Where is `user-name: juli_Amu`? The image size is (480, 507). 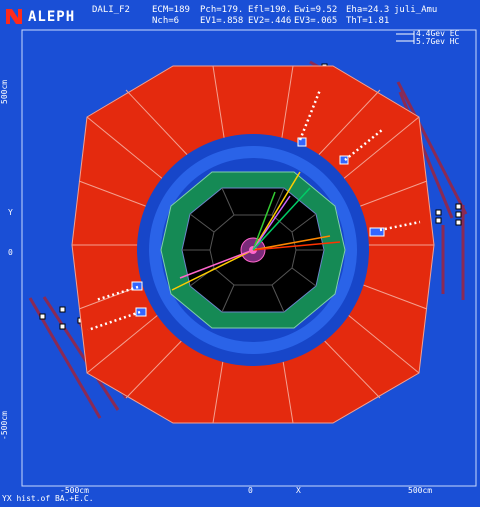
user-name: juli_Amu is located at coordinates (416, 10).